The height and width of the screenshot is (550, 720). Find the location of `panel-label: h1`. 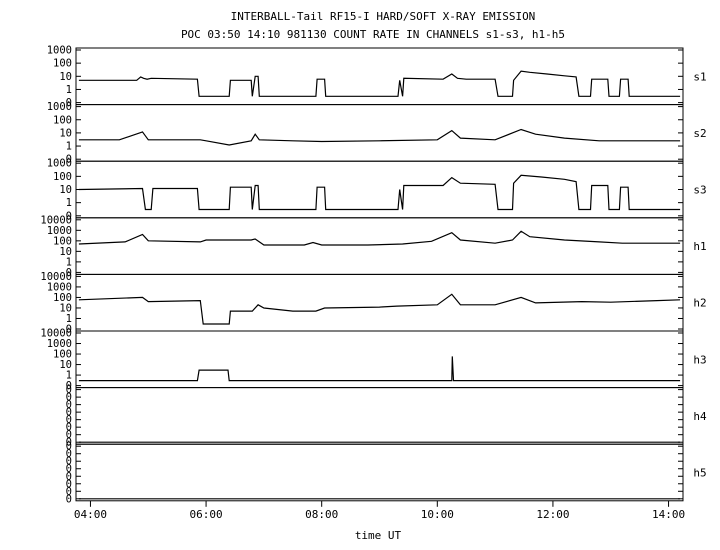

panel-label: h1 is located at coordinates (699, 246).